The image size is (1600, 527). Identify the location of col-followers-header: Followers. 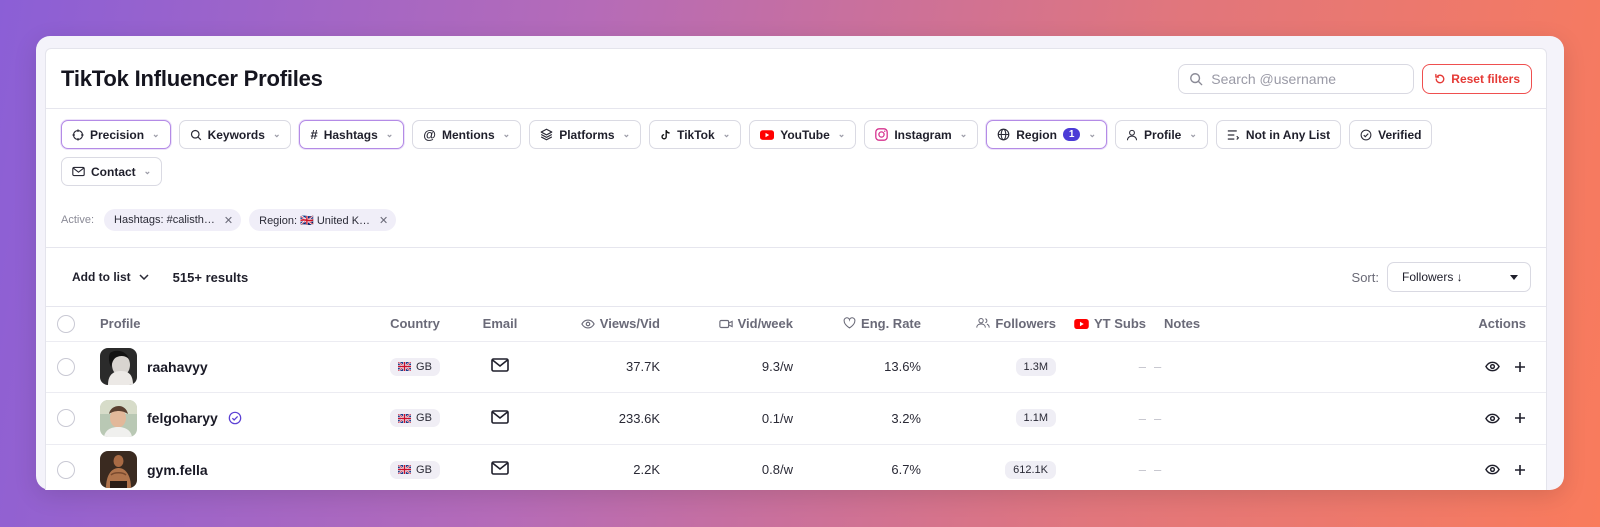
(988, 324).